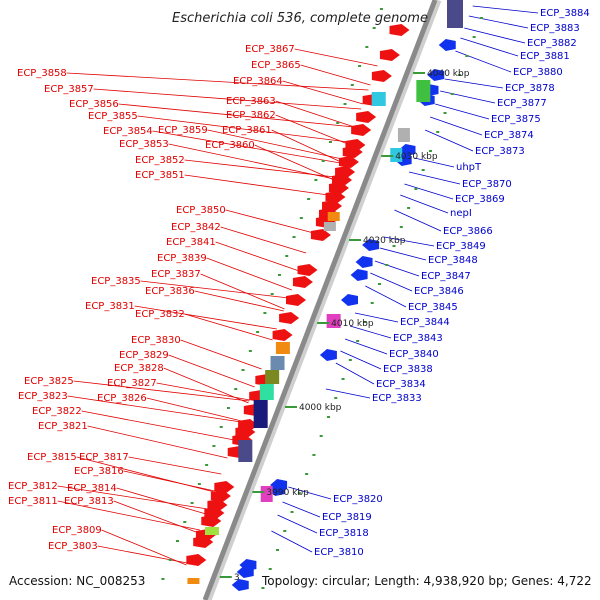  I want to click on reverse-gene-label: ECP_3810, so click(339, 552).